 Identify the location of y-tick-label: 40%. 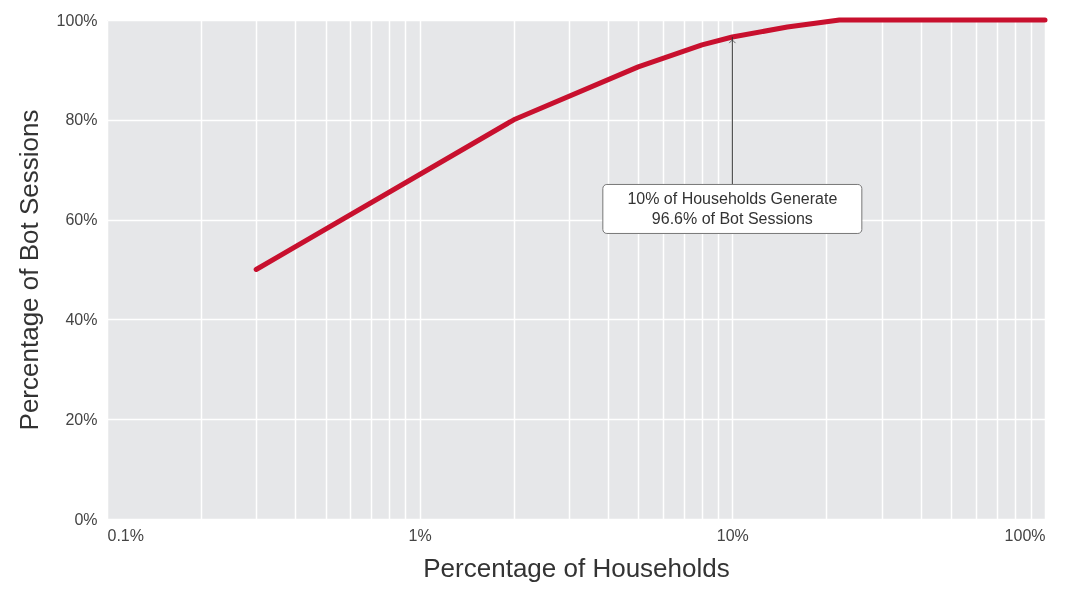
(81, 319).